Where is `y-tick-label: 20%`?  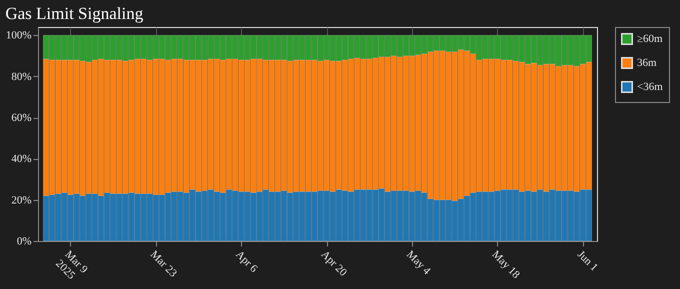 y-tick-label: 20% is located at coordinates (21, 200).